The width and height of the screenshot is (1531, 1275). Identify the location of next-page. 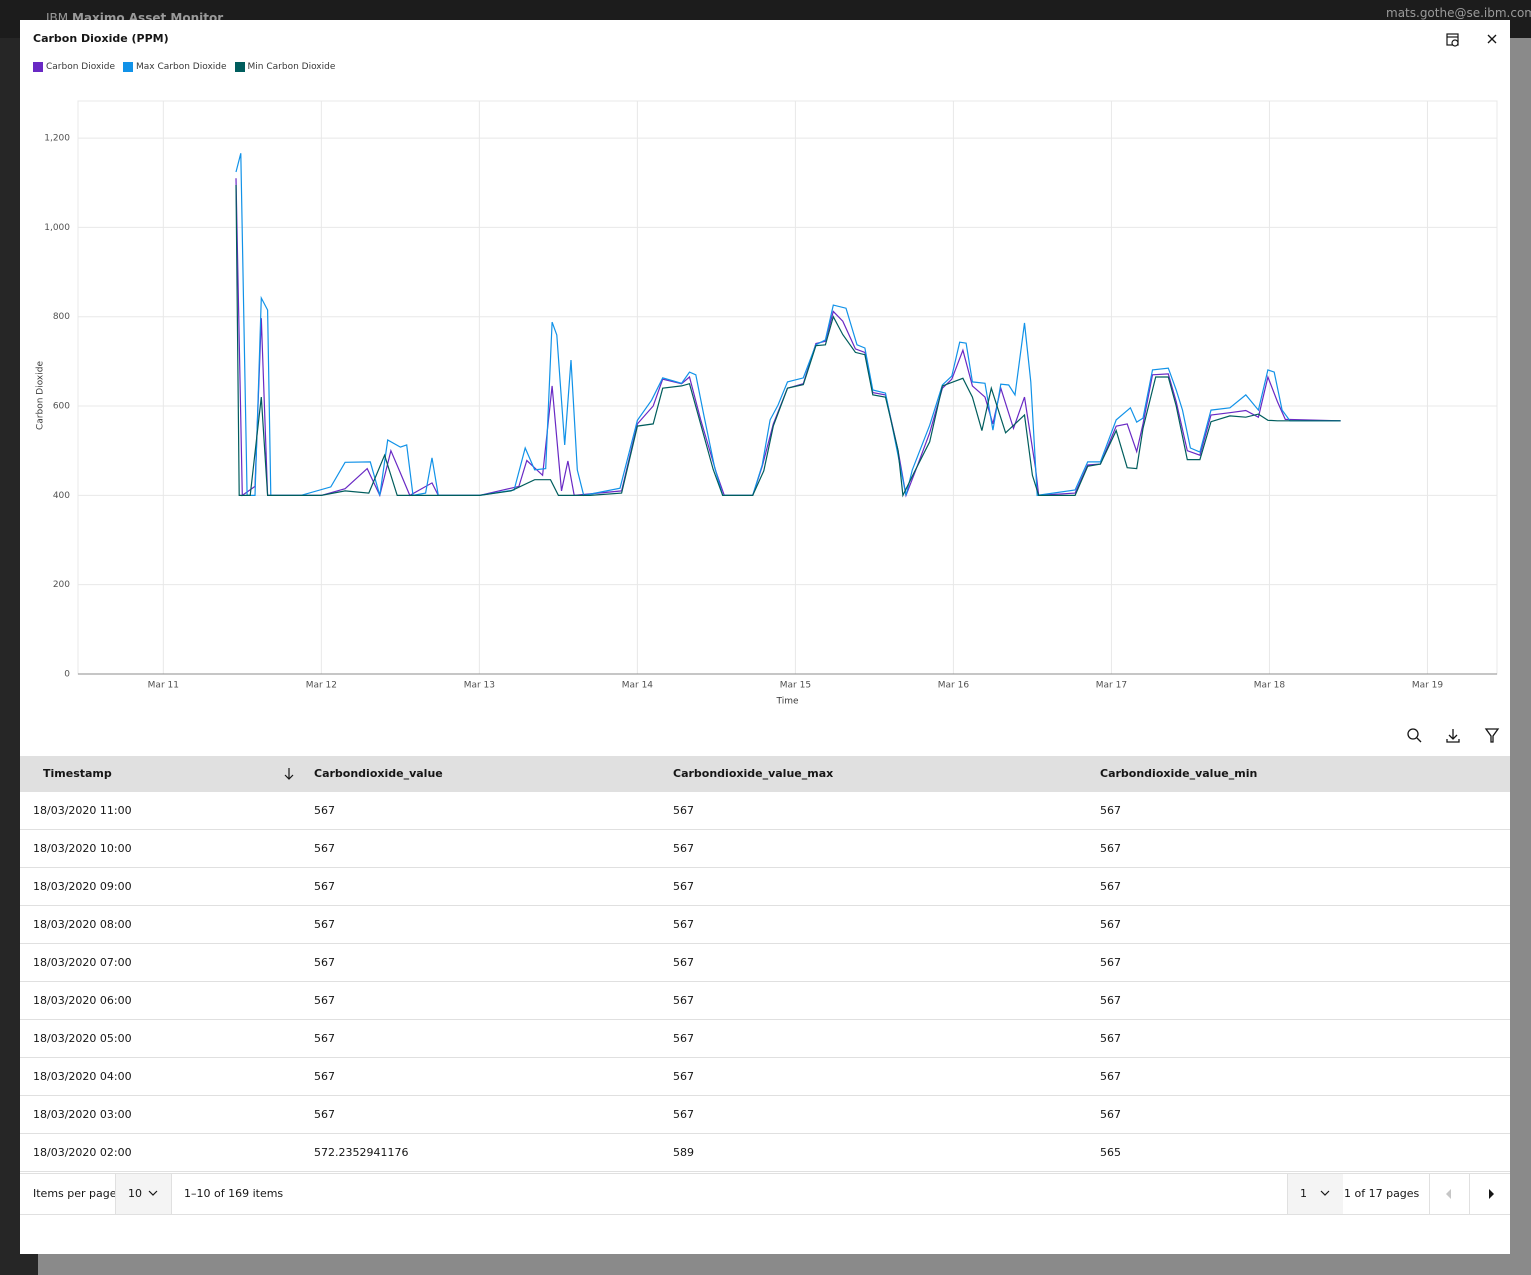
(1490, 1194).